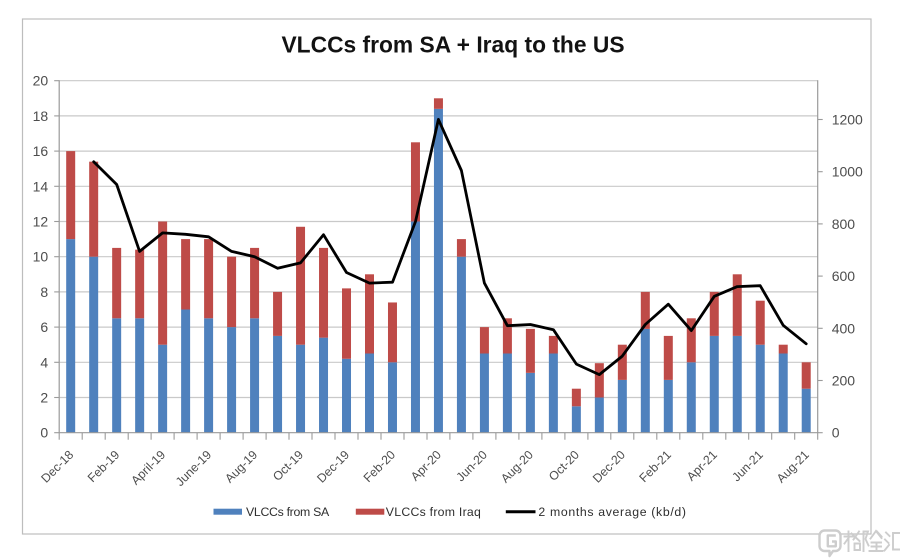  Describe the element at coordinates (44, 292) in the screenshot. I see `svg-text: 8` at that location.